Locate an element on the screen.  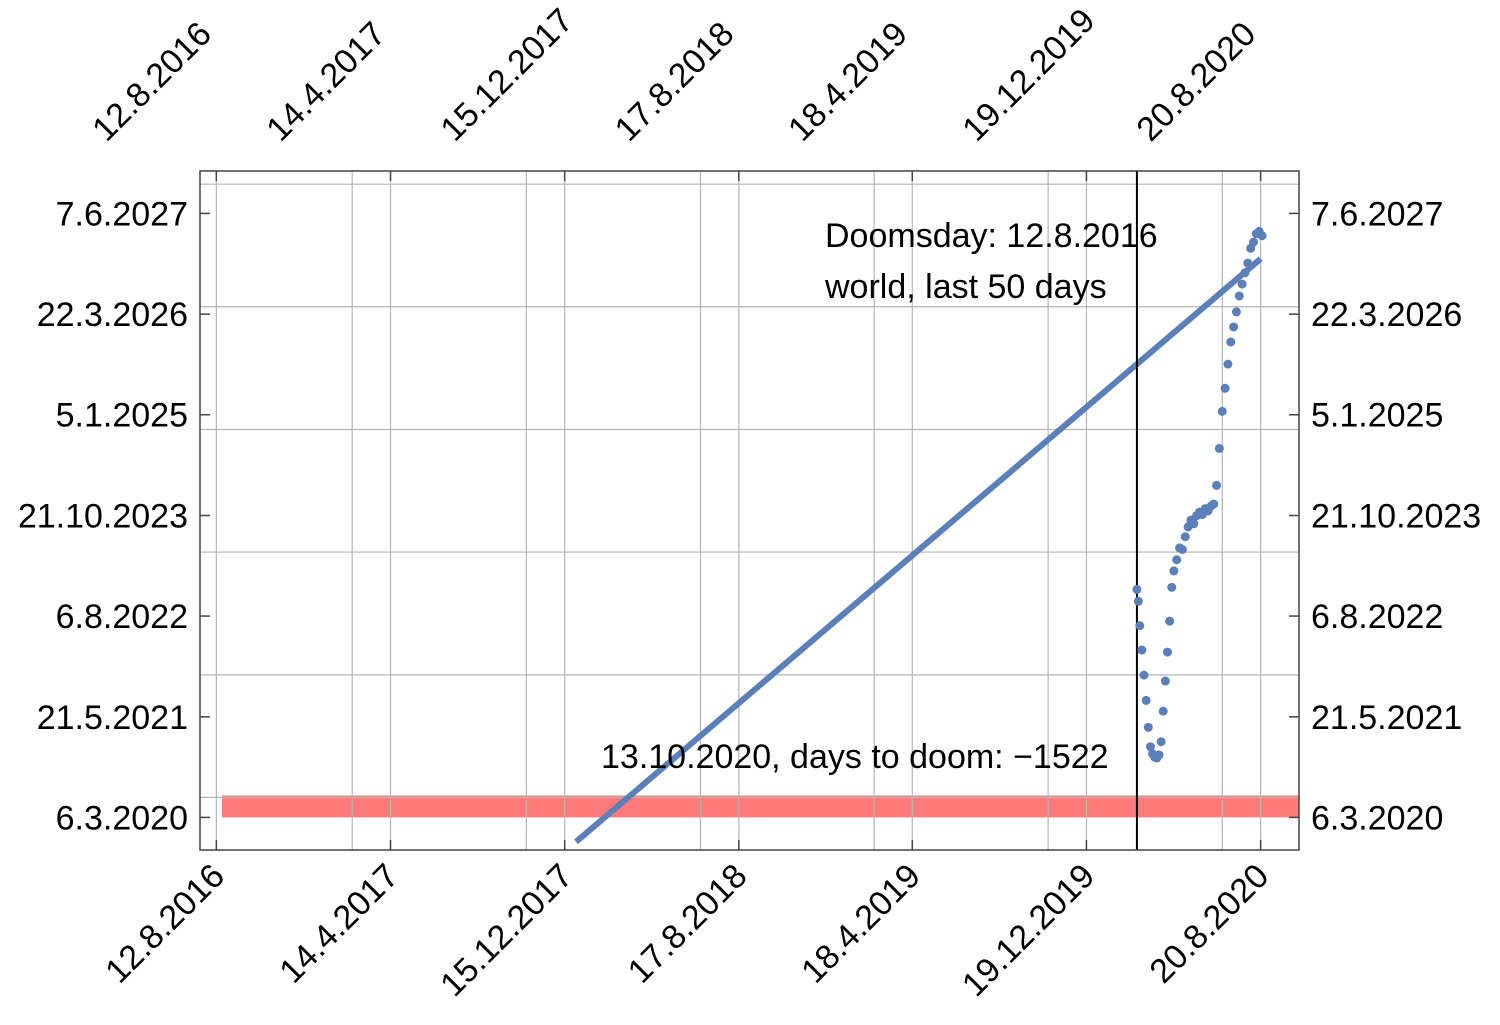
highlight-band-layer is located at coordinates (760, 806).